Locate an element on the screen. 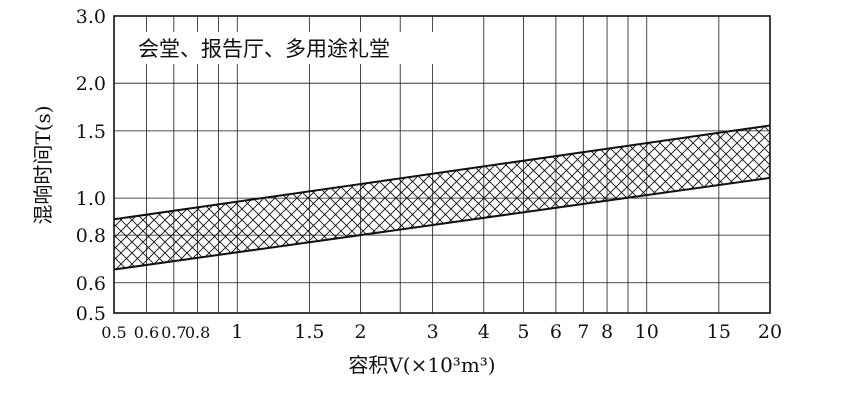  y-tick-label: 3.0 is located at coordinates (91, 17).